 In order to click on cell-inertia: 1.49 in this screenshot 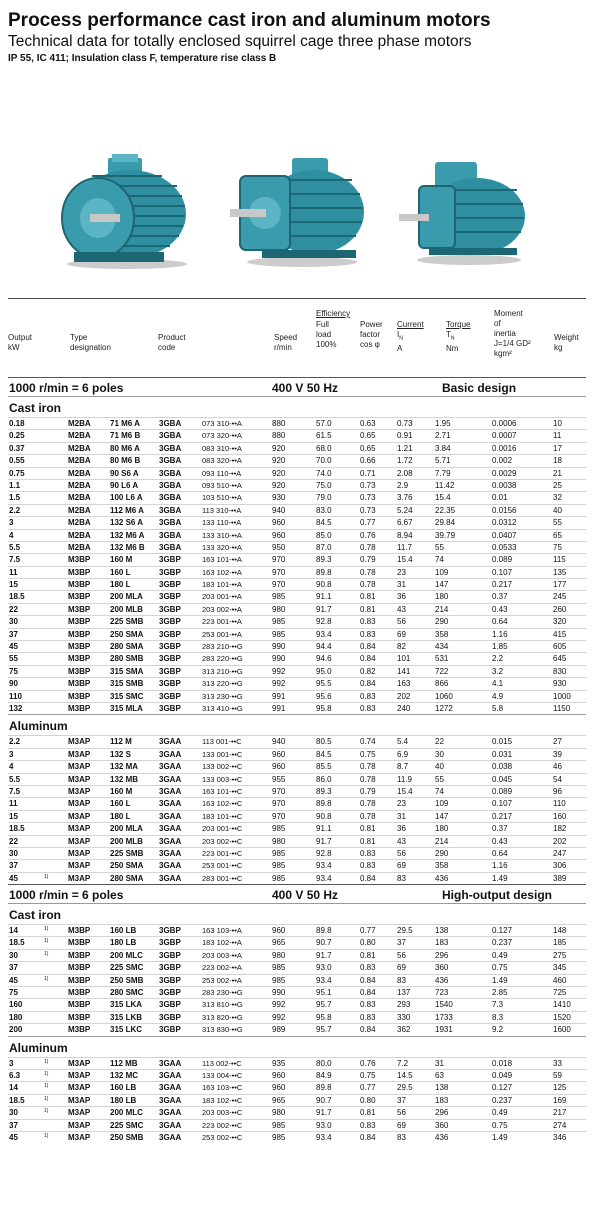, I will do `click(500, 1137)`.